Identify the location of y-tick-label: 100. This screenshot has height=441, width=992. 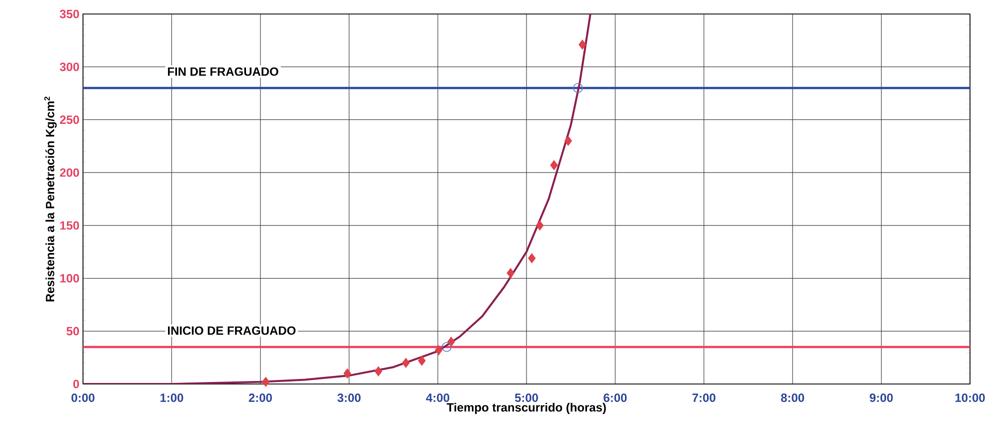
(69, 278).